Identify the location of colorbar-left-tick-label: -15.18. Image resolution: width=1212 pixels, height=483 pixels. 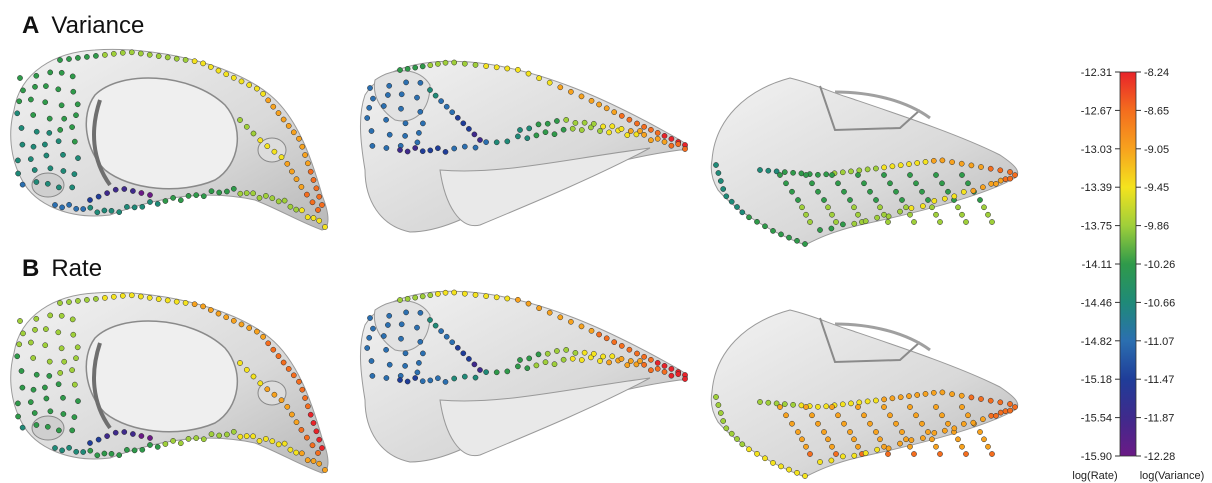
(1096, 380).